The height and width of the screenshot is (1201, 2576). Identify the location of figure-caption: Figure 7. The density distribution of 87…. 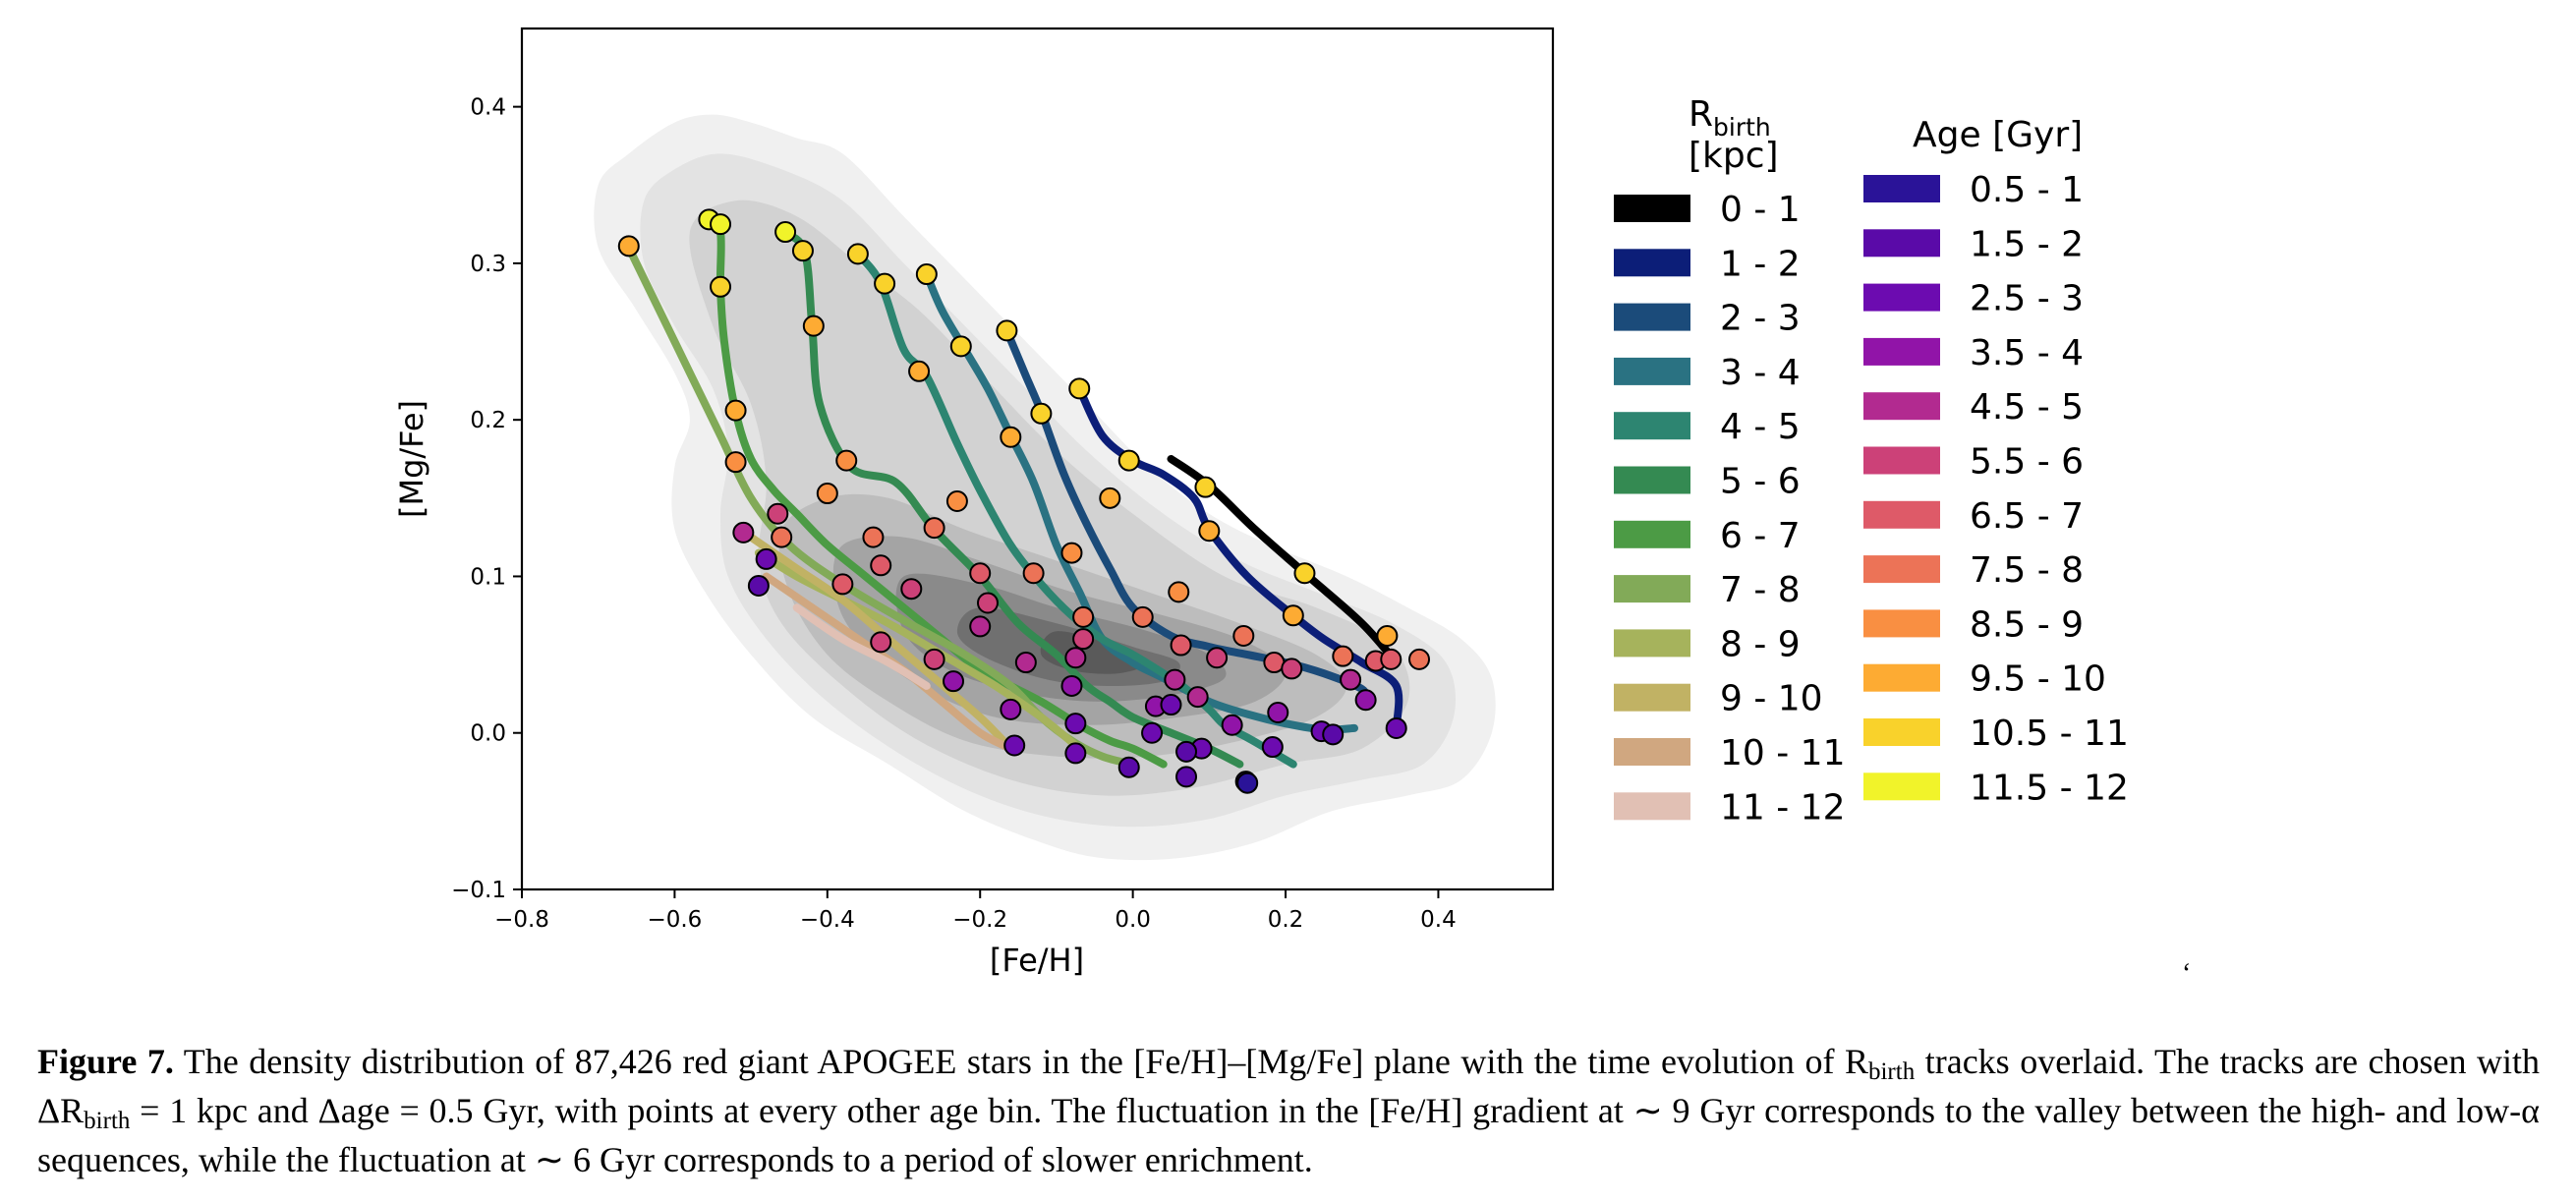
(1289, 1110).